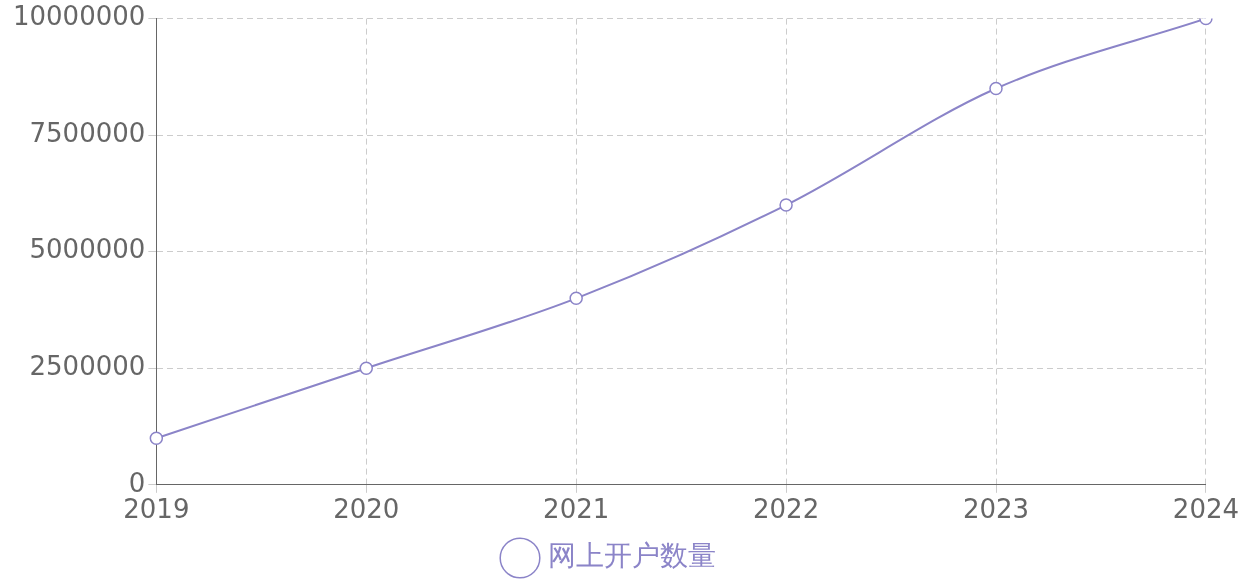 The width and height of the screenshot is (1242, 588). What do you see at coordinates (87, 366) in the screenshot?
I see `y-tick-label: 2500000` at bounding box center [87, 366].